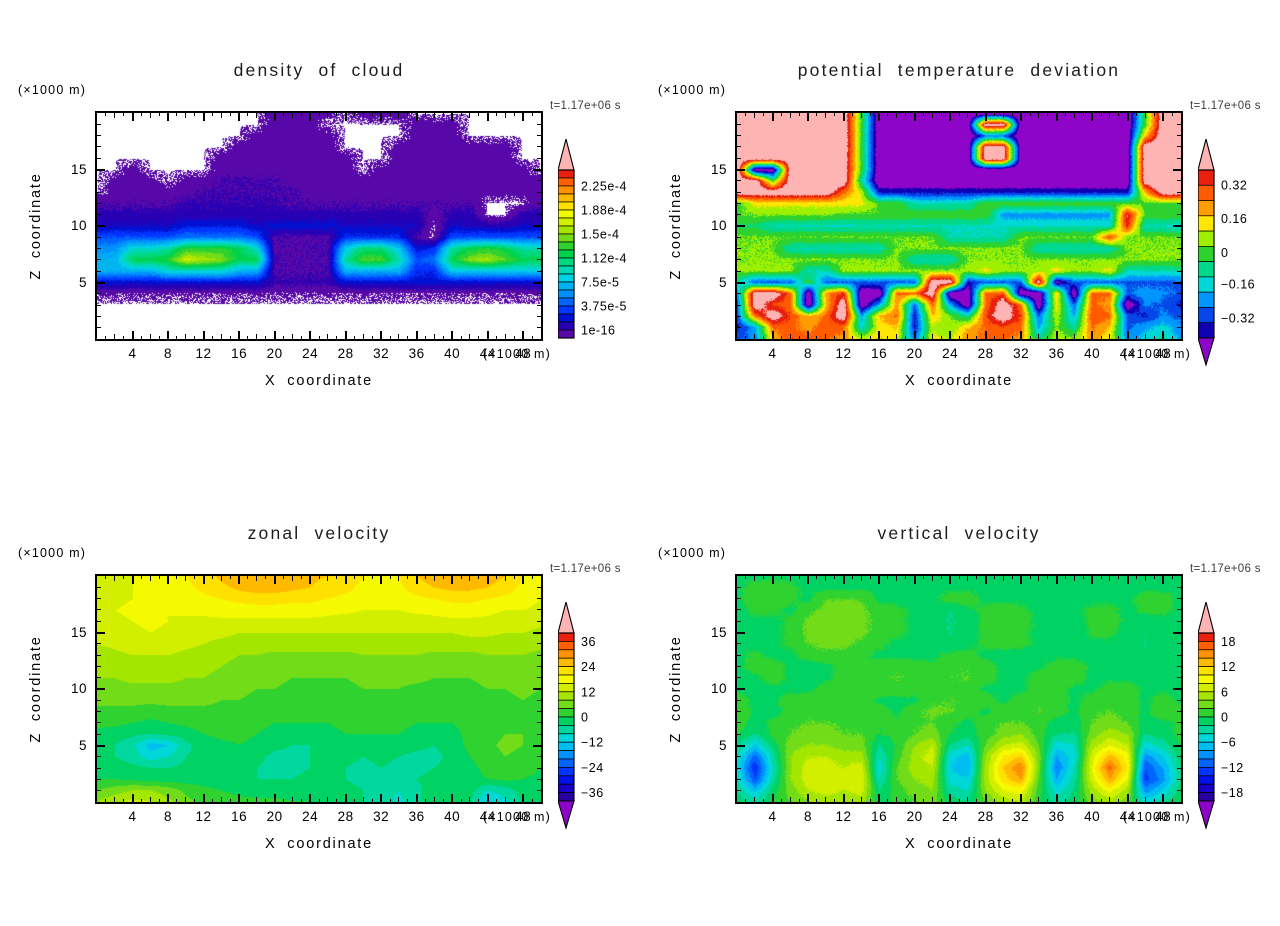 The height and width of the screenshot is (926, 1280). I want to click on x-tick-label: 48, so click(523, 353).